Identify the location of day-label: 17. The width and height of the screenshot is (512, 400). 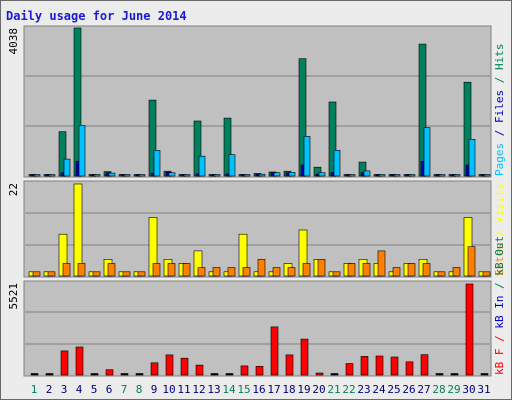
(273, 389).